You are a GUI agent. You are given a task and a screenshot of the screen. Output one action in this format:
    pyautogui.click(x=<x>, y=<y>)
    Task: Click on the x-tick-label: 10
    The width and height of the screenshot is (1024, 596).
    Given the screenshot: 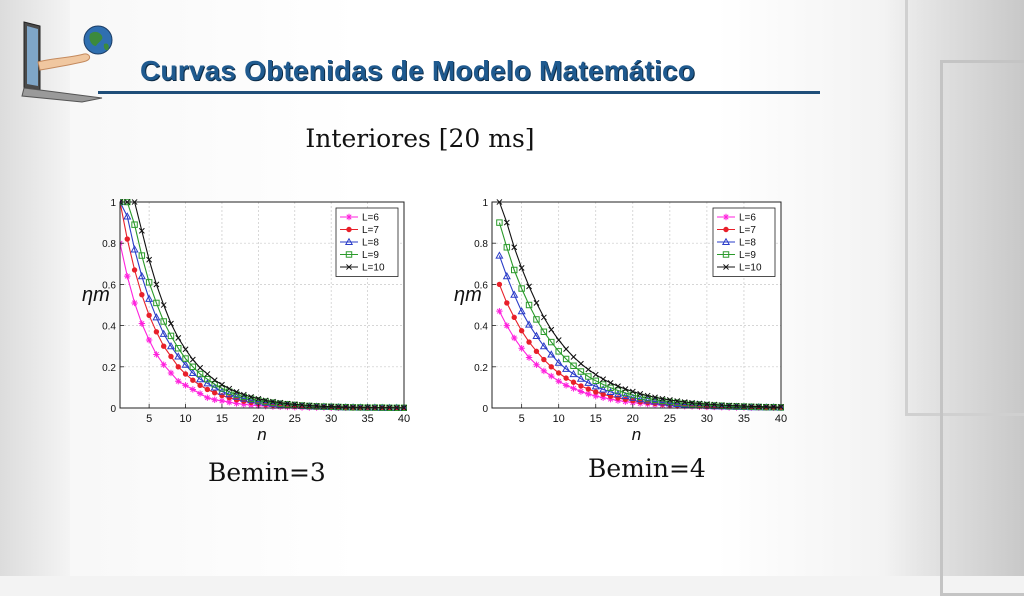 What is the action you would take?
    pyautogui.click(x=559, y=419)
    